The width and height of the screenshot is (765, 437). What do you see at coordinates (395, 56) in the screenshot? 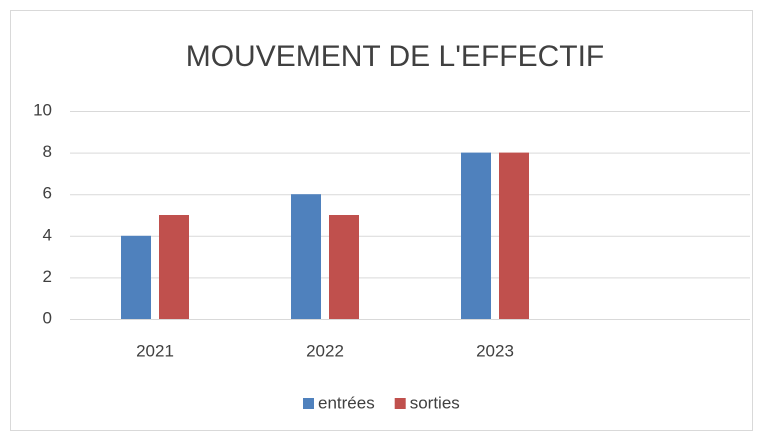
I see `chart-title: MOUVEMENT DE L'EFFECTIF` at bounding box center [395, 56].